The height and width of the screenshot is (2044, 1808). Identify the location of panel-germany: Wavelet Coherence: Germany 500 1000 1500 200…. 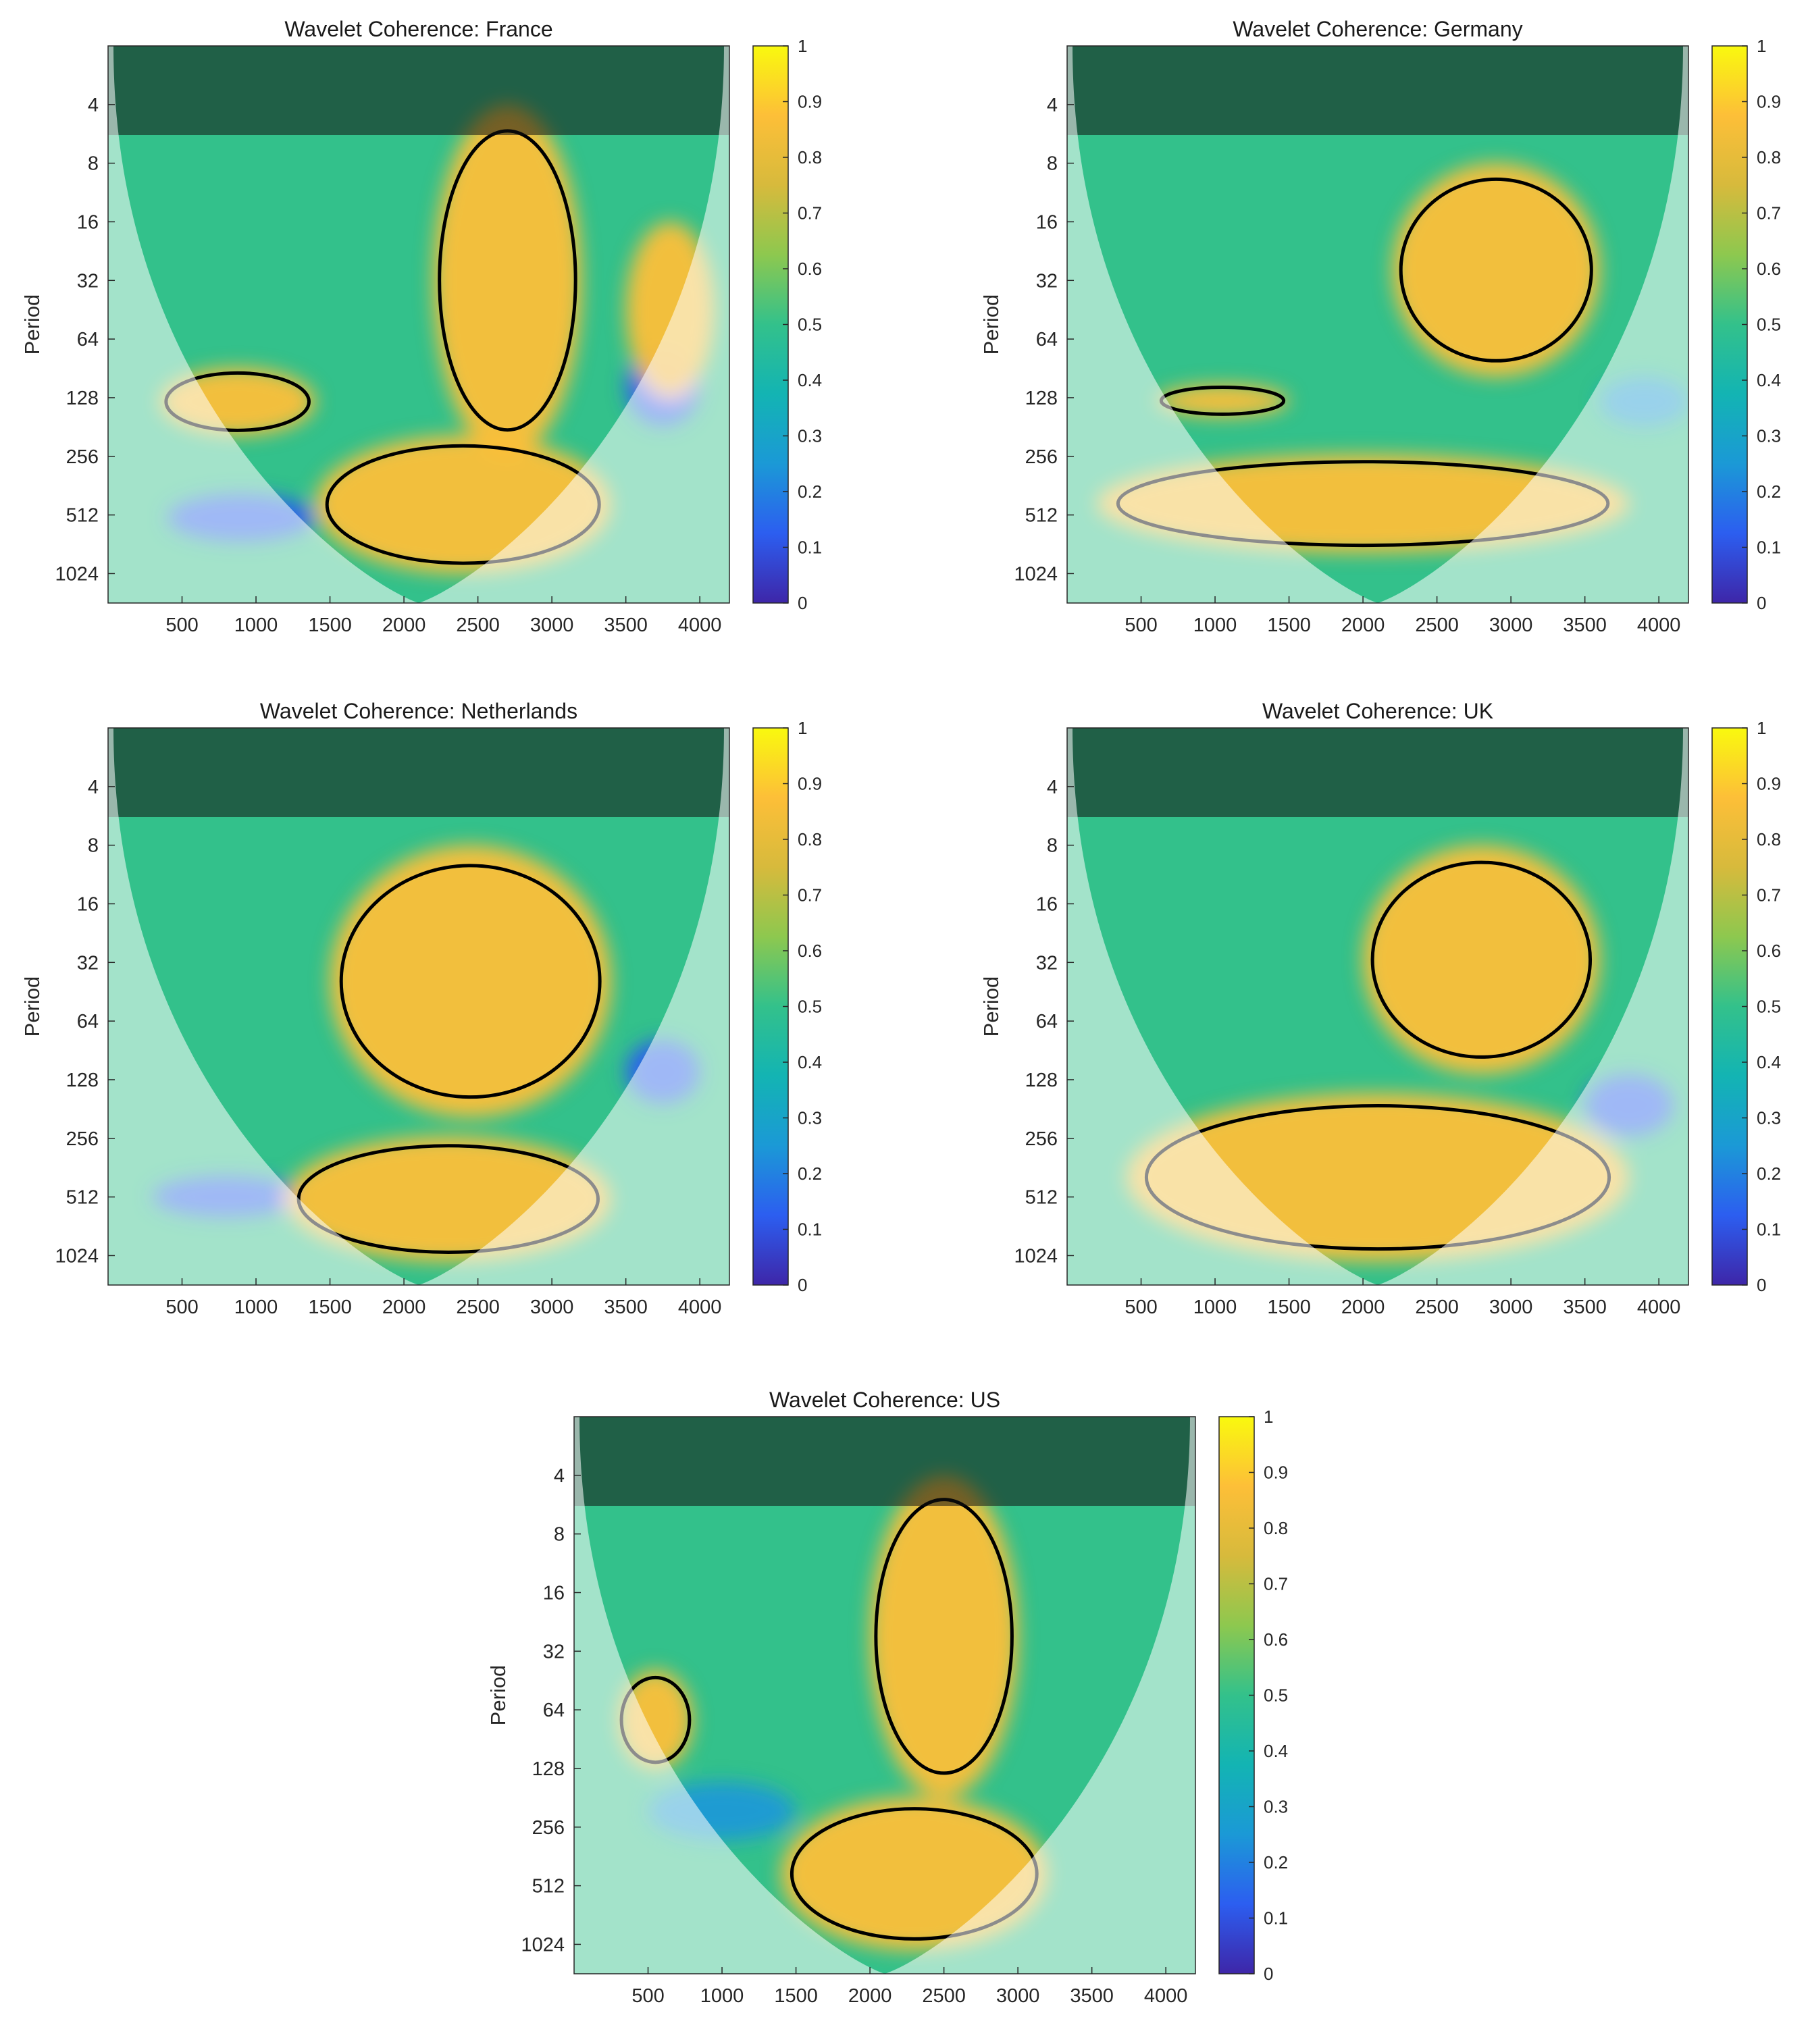
(1383, 324).